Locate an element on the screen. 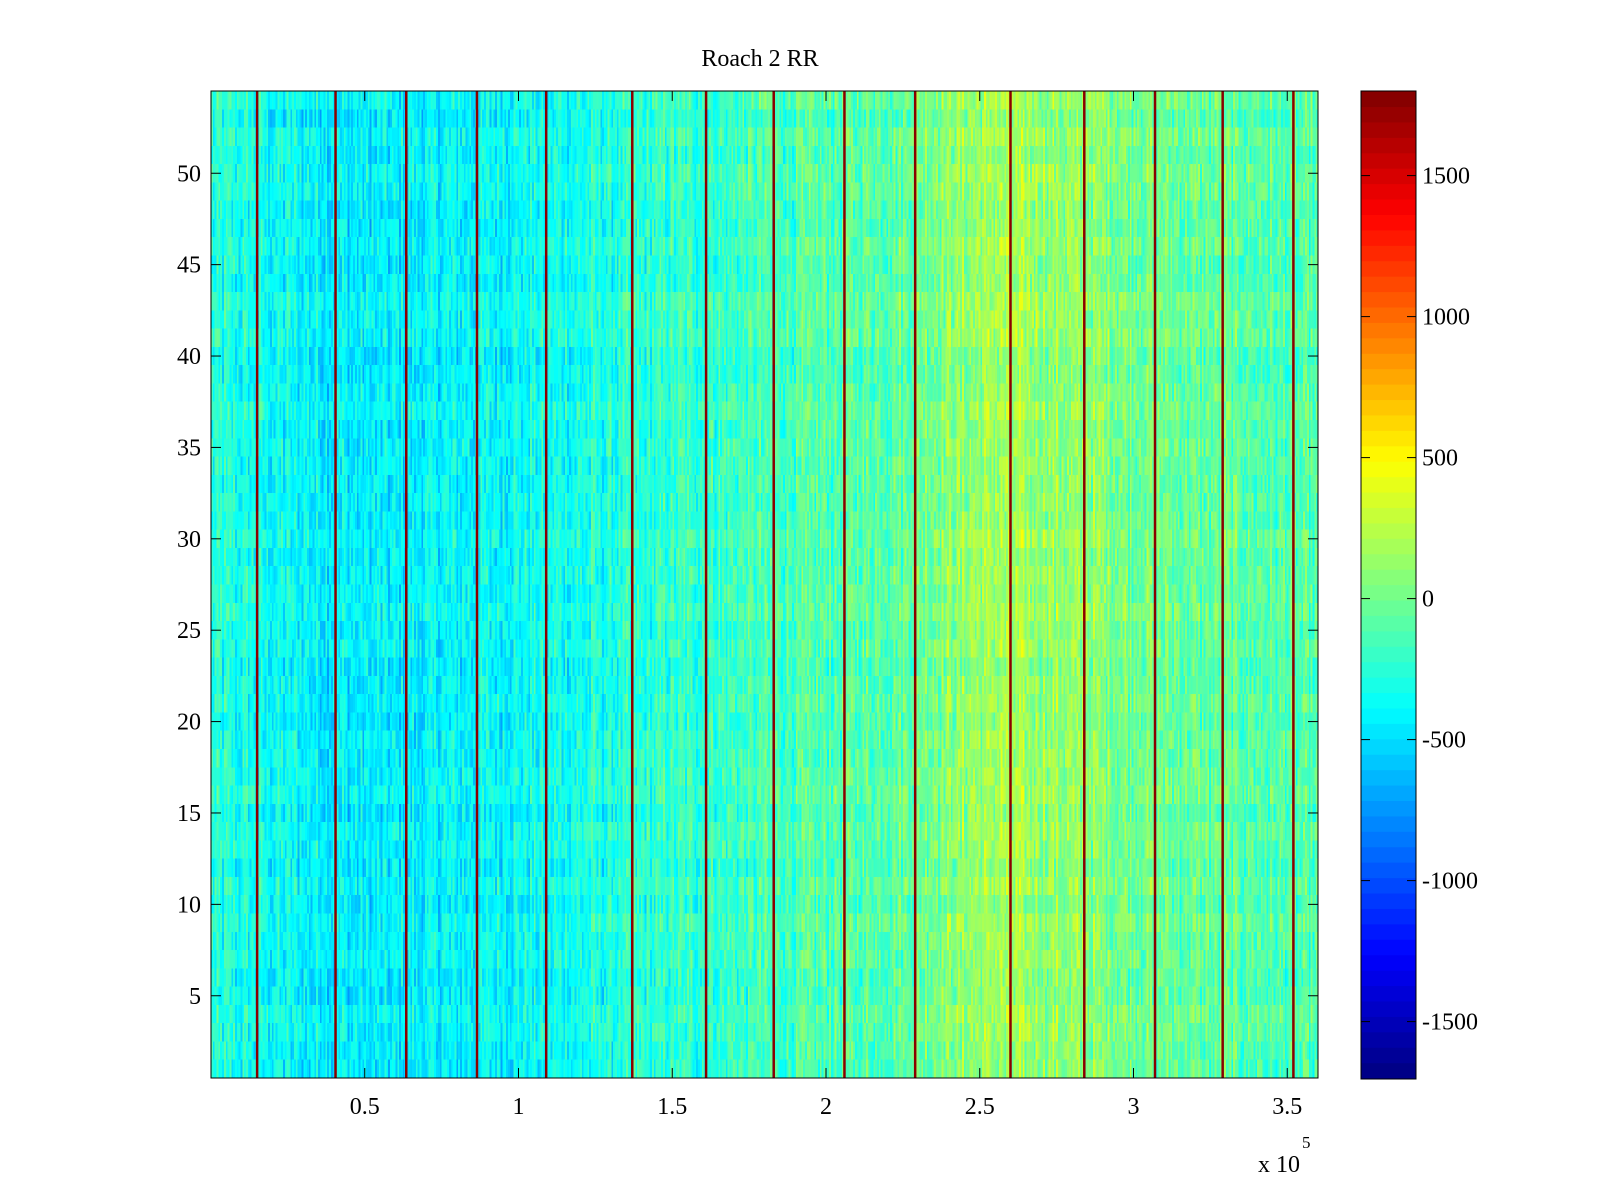 Image resolution: width=1600 pixels, height=1200 pixels. colorbar-tick-label: 1500 is located at coordinates (1446, 177).